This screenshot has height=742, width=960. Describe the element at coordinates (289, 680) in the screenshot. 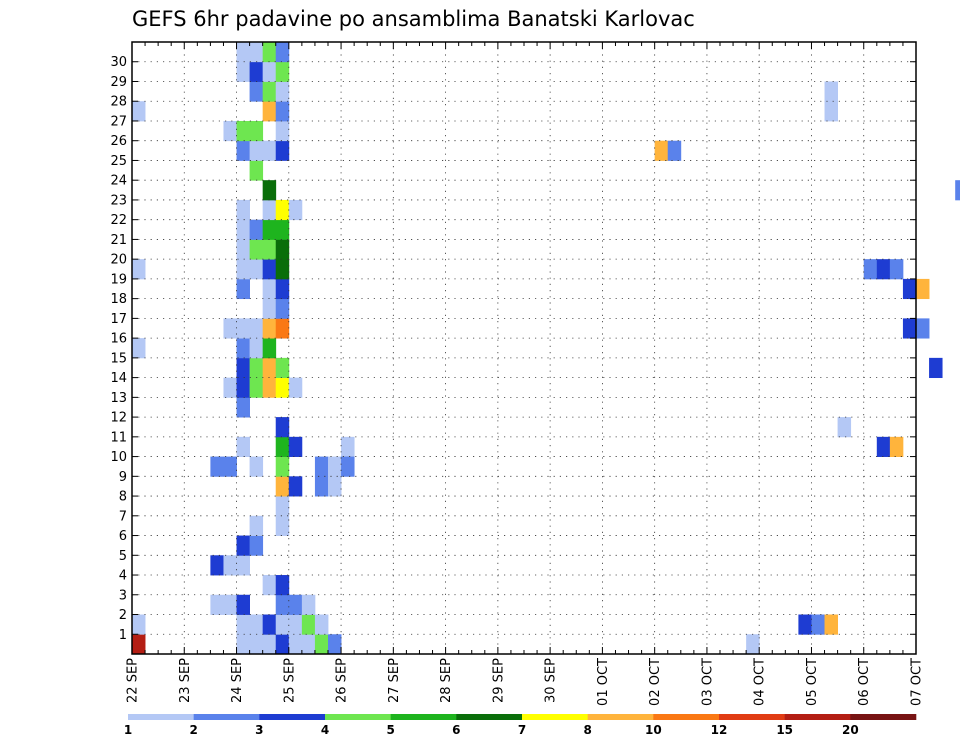

I see `x-tick-label-3: 25 SEP` at that location.